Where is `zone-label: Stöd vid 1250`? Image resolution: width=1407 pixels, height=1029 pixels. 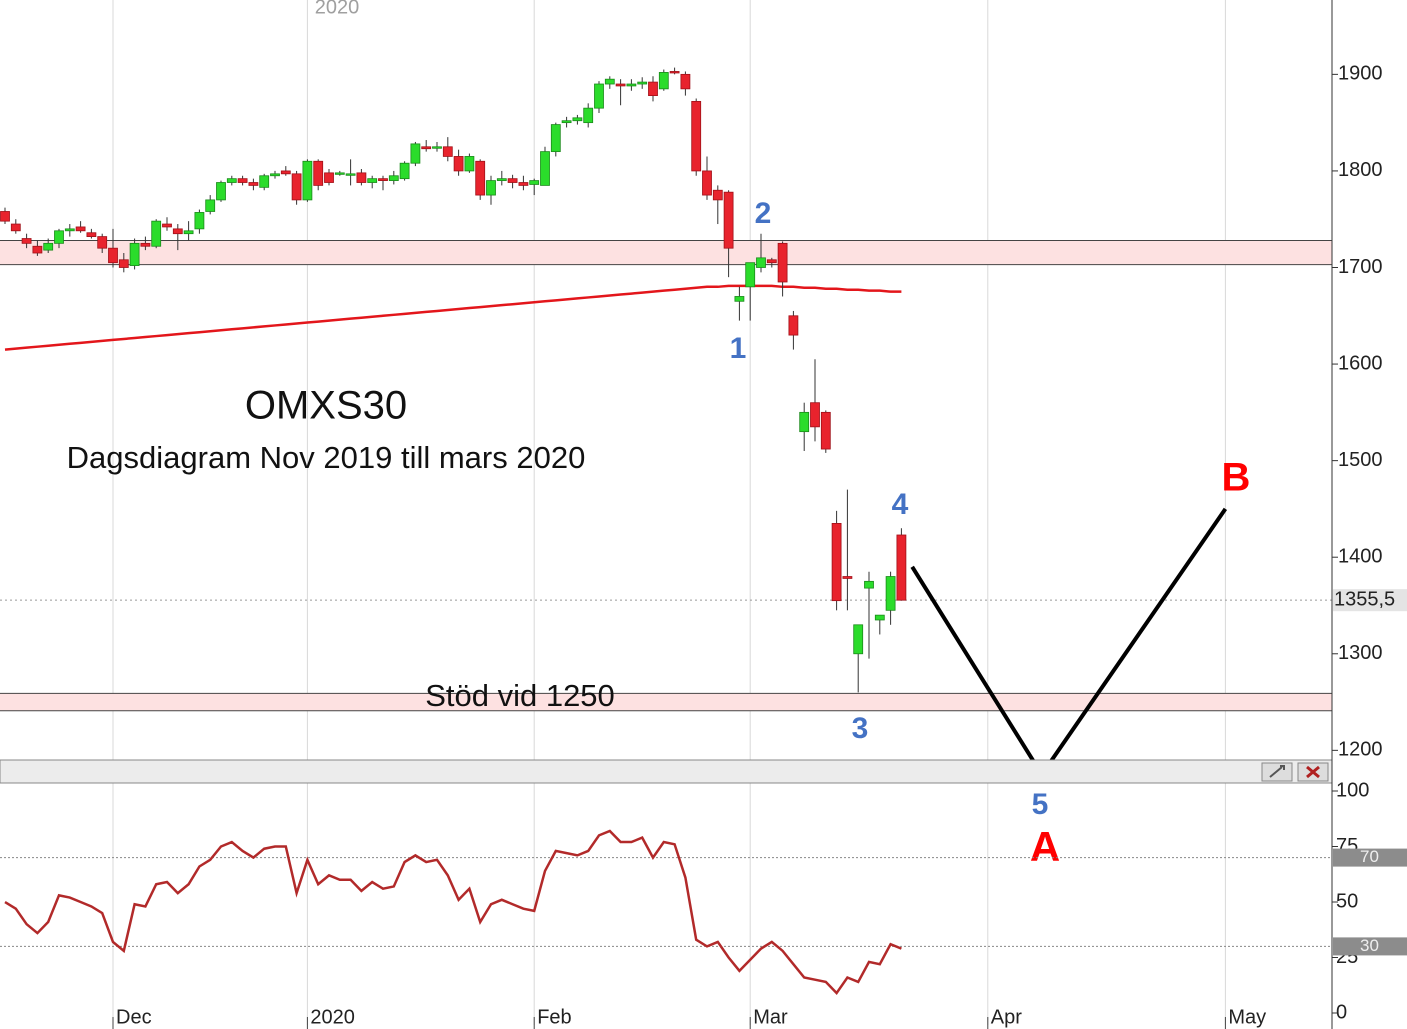 zone-label: Stöd vid 1250 is located at coordinates (520, 695).